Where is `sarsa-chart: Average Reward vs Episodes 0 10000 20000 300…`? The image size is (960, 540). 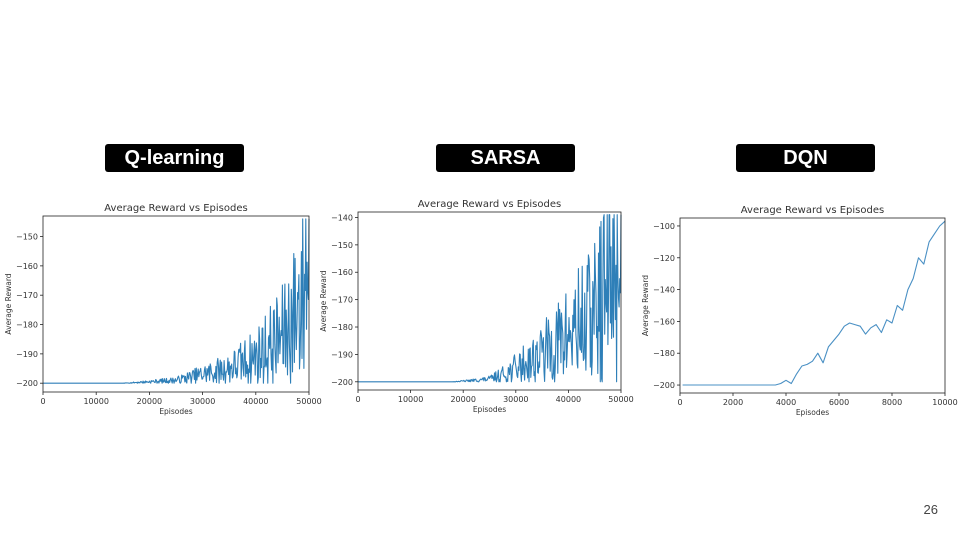 sarsa-chart: Average Reward vs Episodes 0 10000 20000 300… is located at coordinates (476, 306).